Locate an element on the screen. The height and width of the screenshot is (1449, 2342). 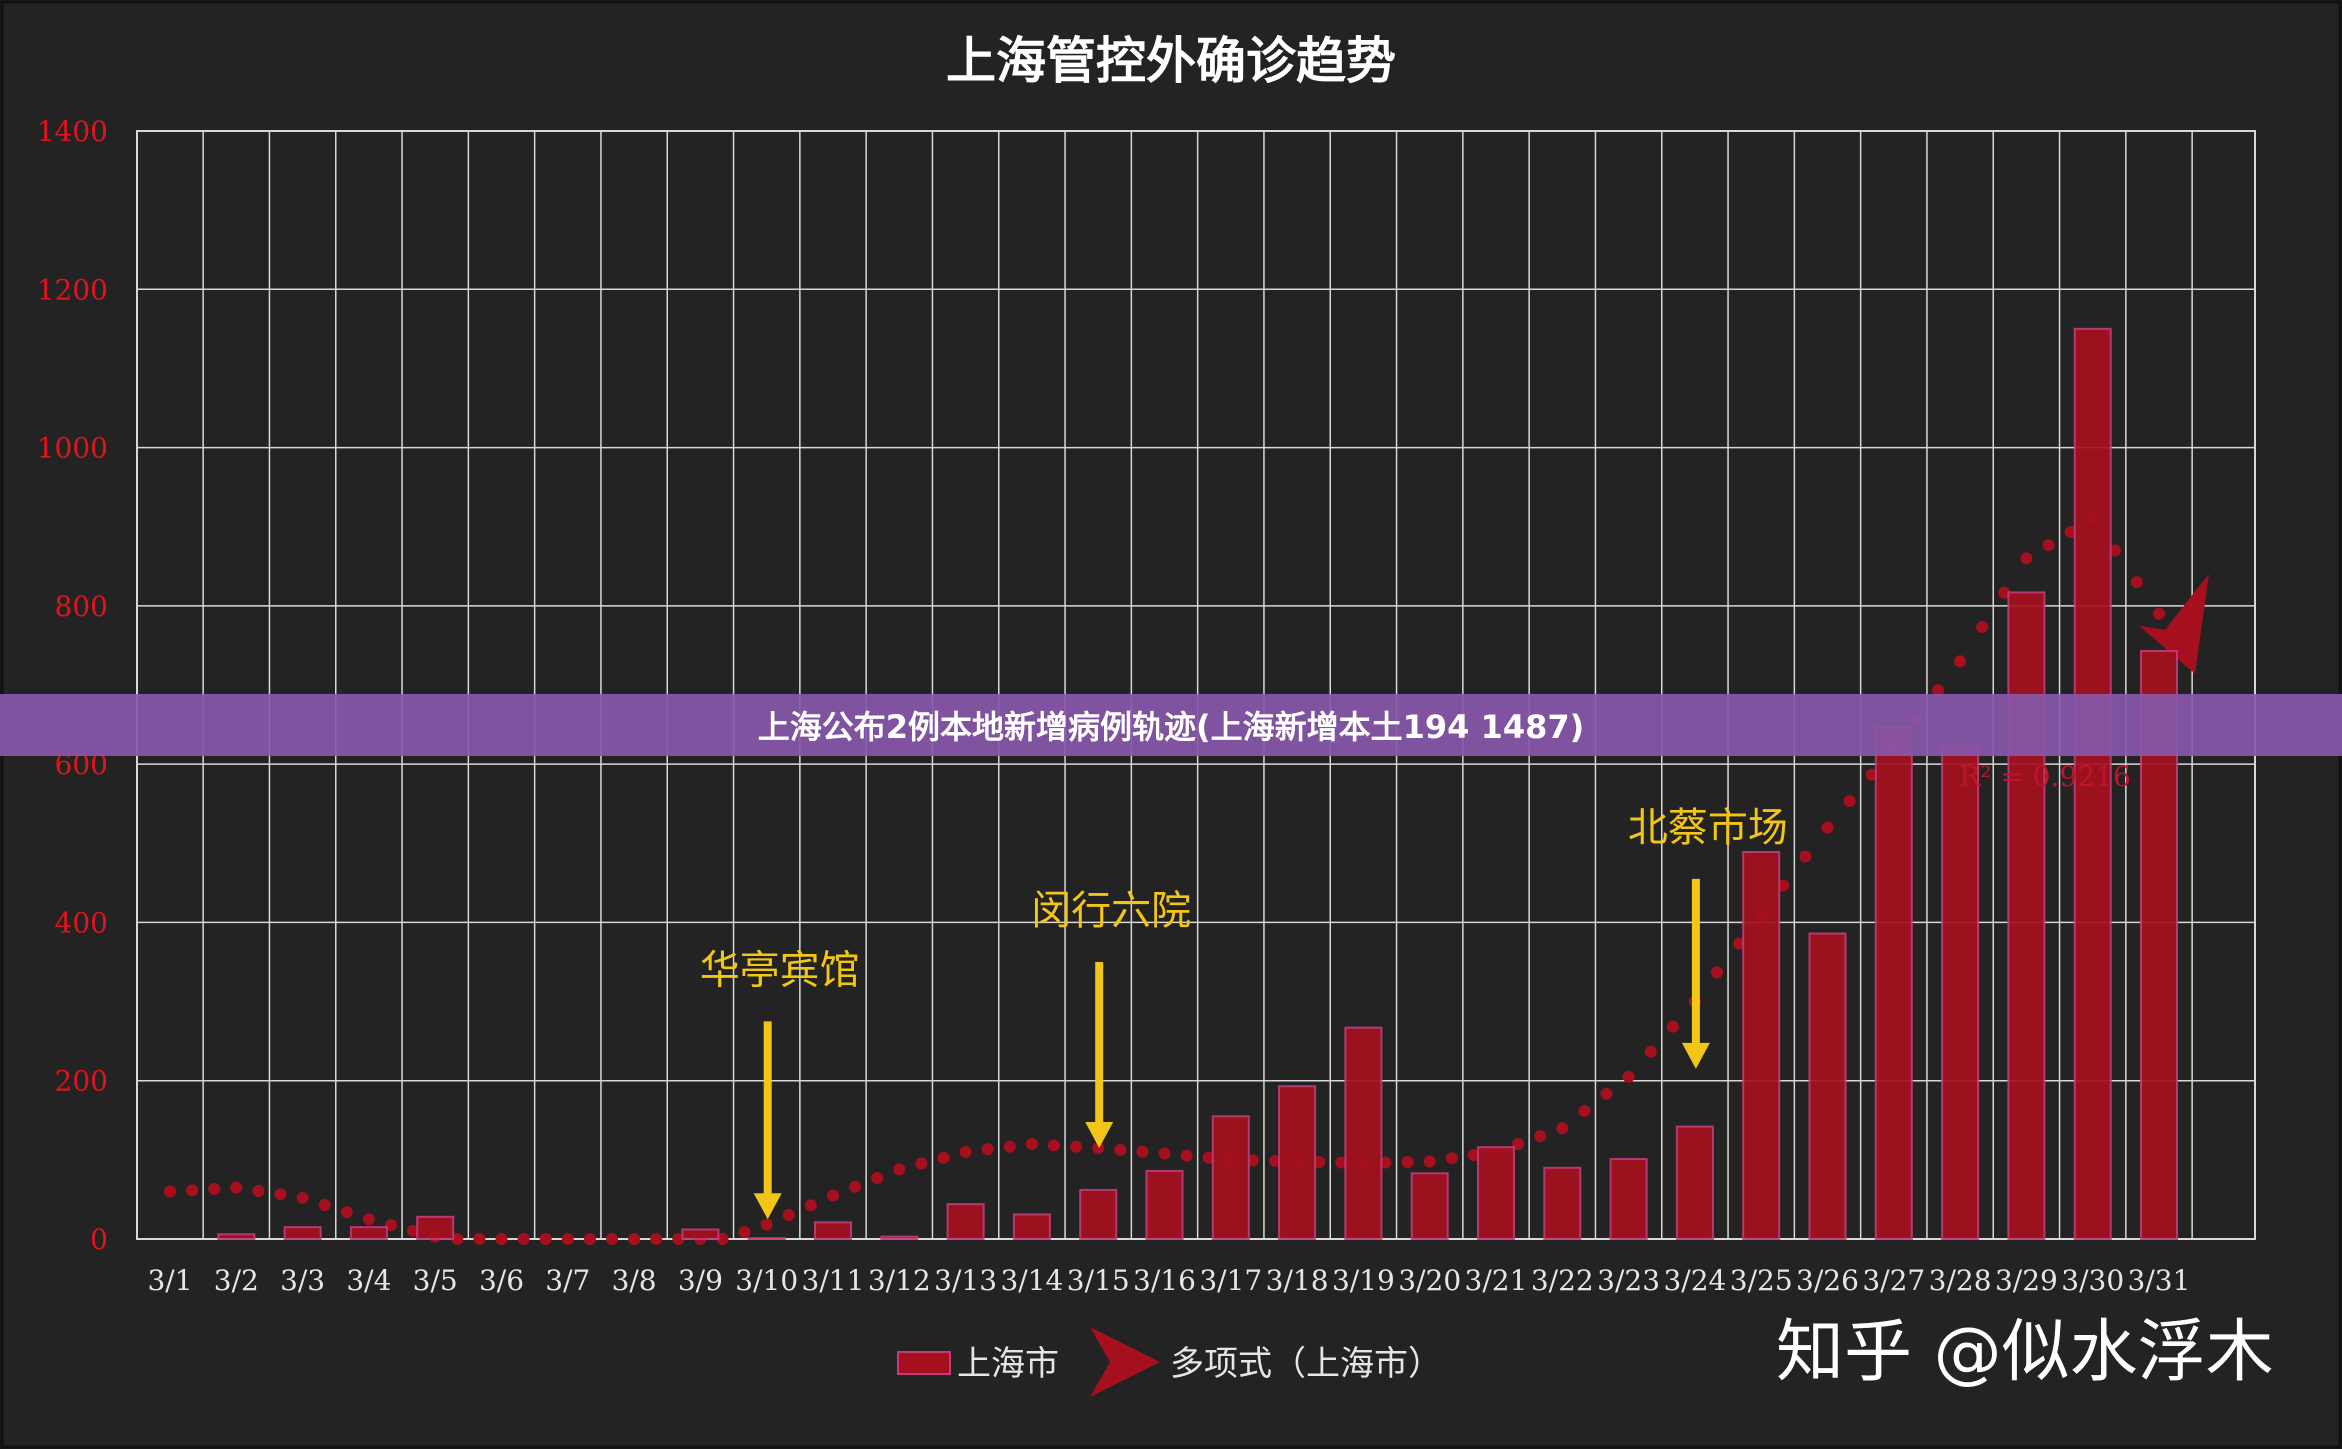
x-tick-label: 3/18 is located at coordinates (1297, 1280).